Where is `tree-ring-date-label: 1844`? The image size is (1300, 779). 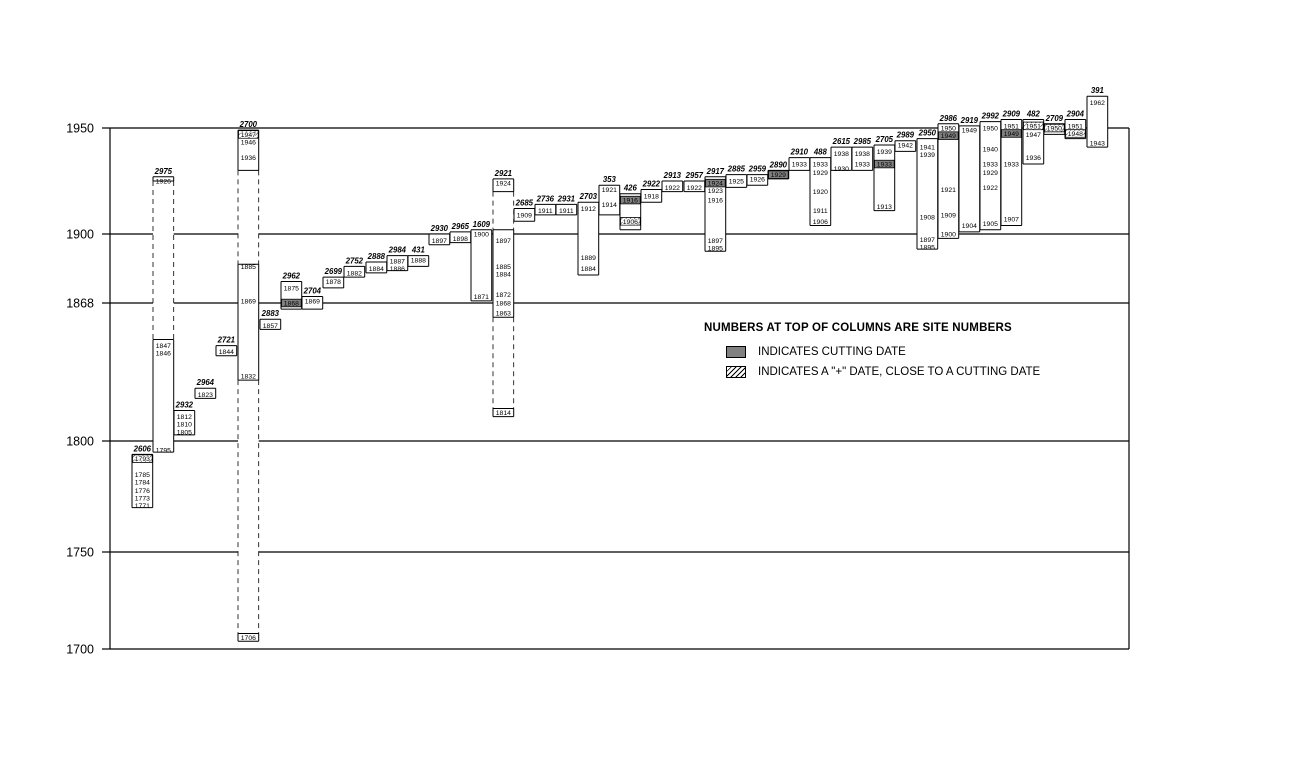
tree-ring-date-label: 1844 is located at coordinates (226, 352).